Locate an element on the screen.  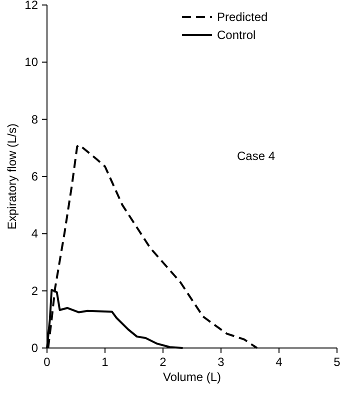
x-tick-label: 3 is located at coordinates (221, 362).